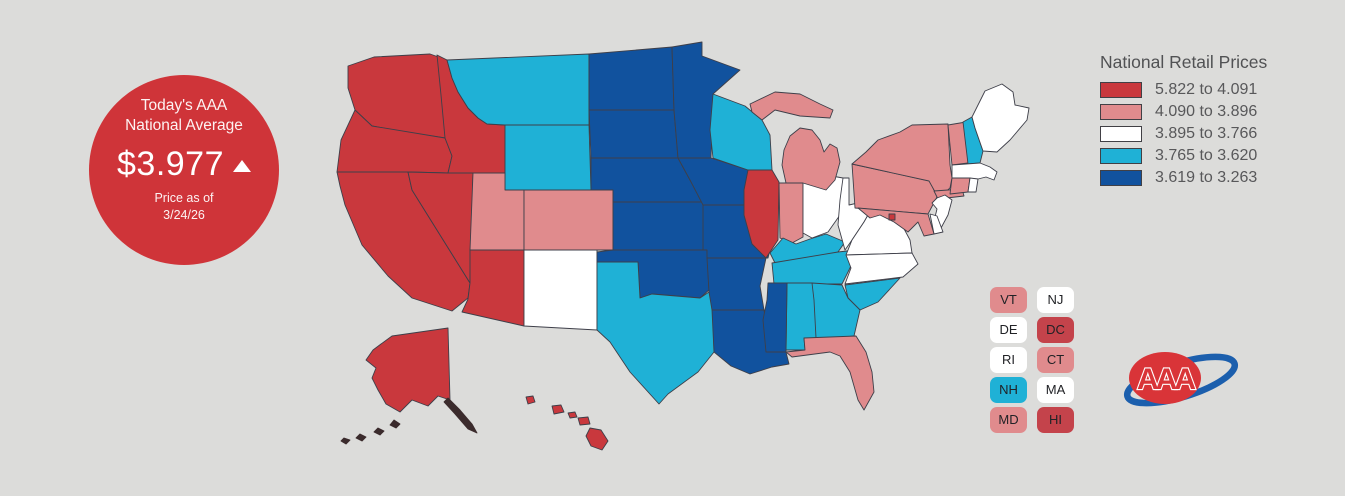 The height and width of the screenshot is (496, 1345). Describe the element at coordinates (1055, 330) in the screenshot. I see `state-box-DC: DC` at that location.